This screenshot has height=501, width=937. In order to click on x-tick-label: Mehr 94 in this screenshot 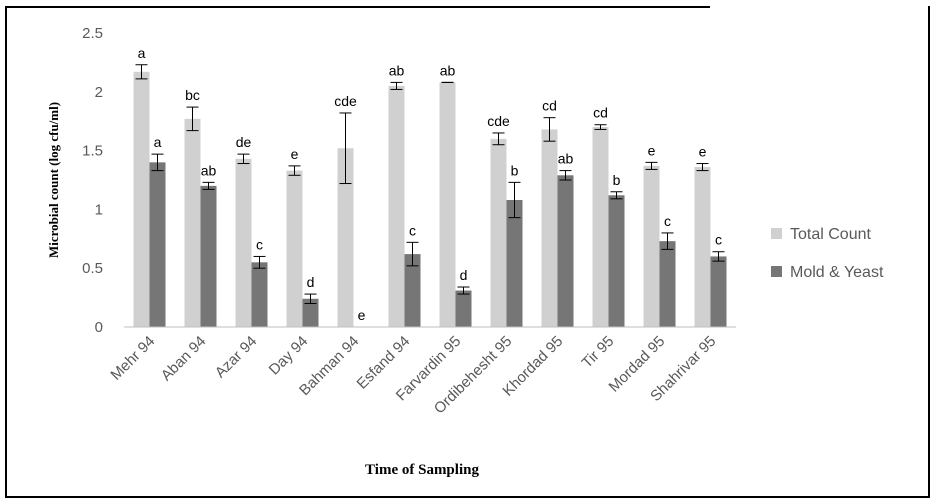, I will do `click(132, 358)`.